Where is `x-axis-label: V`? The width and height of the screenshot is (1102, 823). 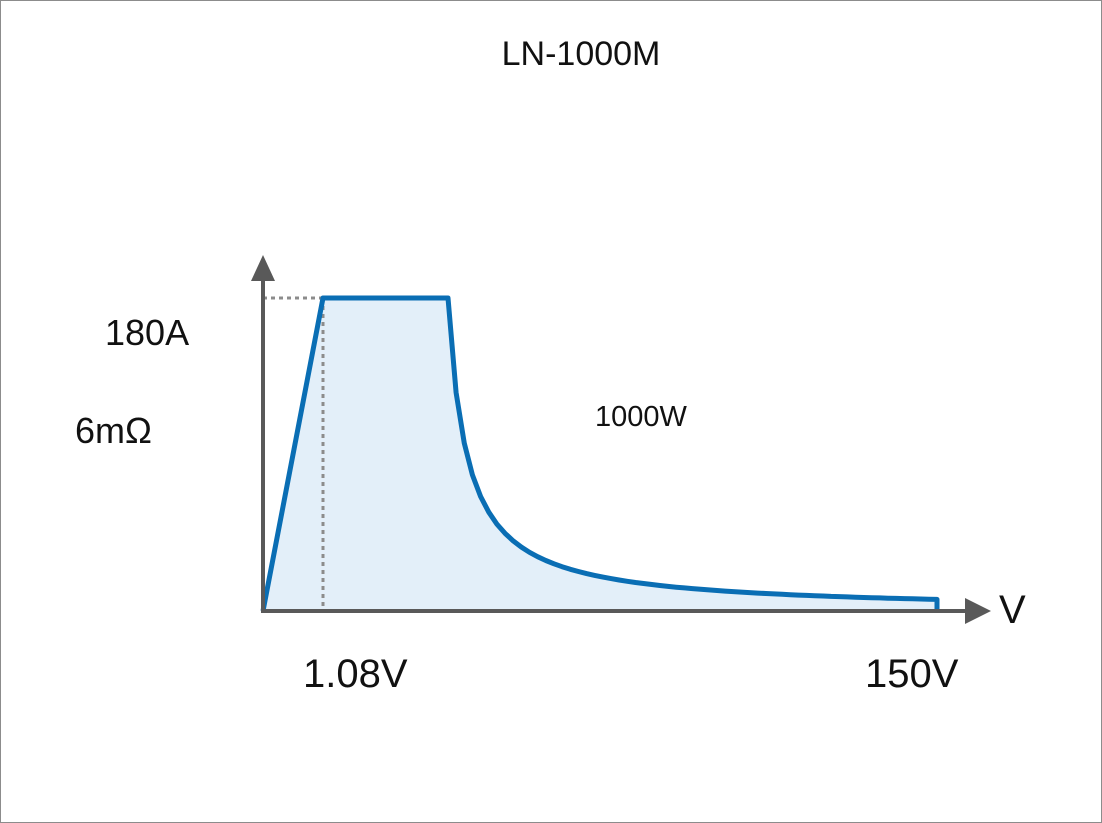 x-axis-label: V is located at coordinates (1012, 610).